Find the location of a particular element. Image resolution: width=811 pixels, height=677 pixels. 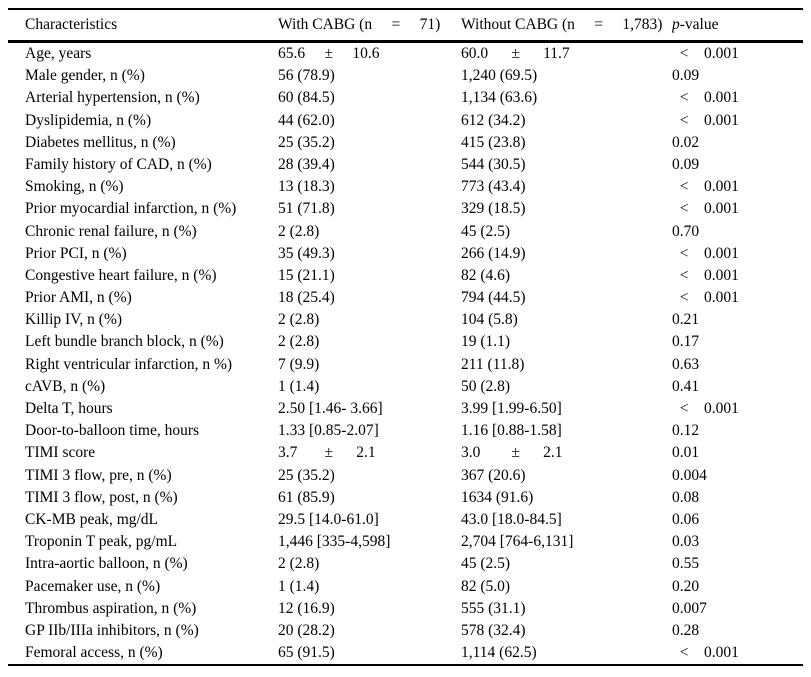

cell-characteristic: TIMI score is located at coordinates (60, 453).